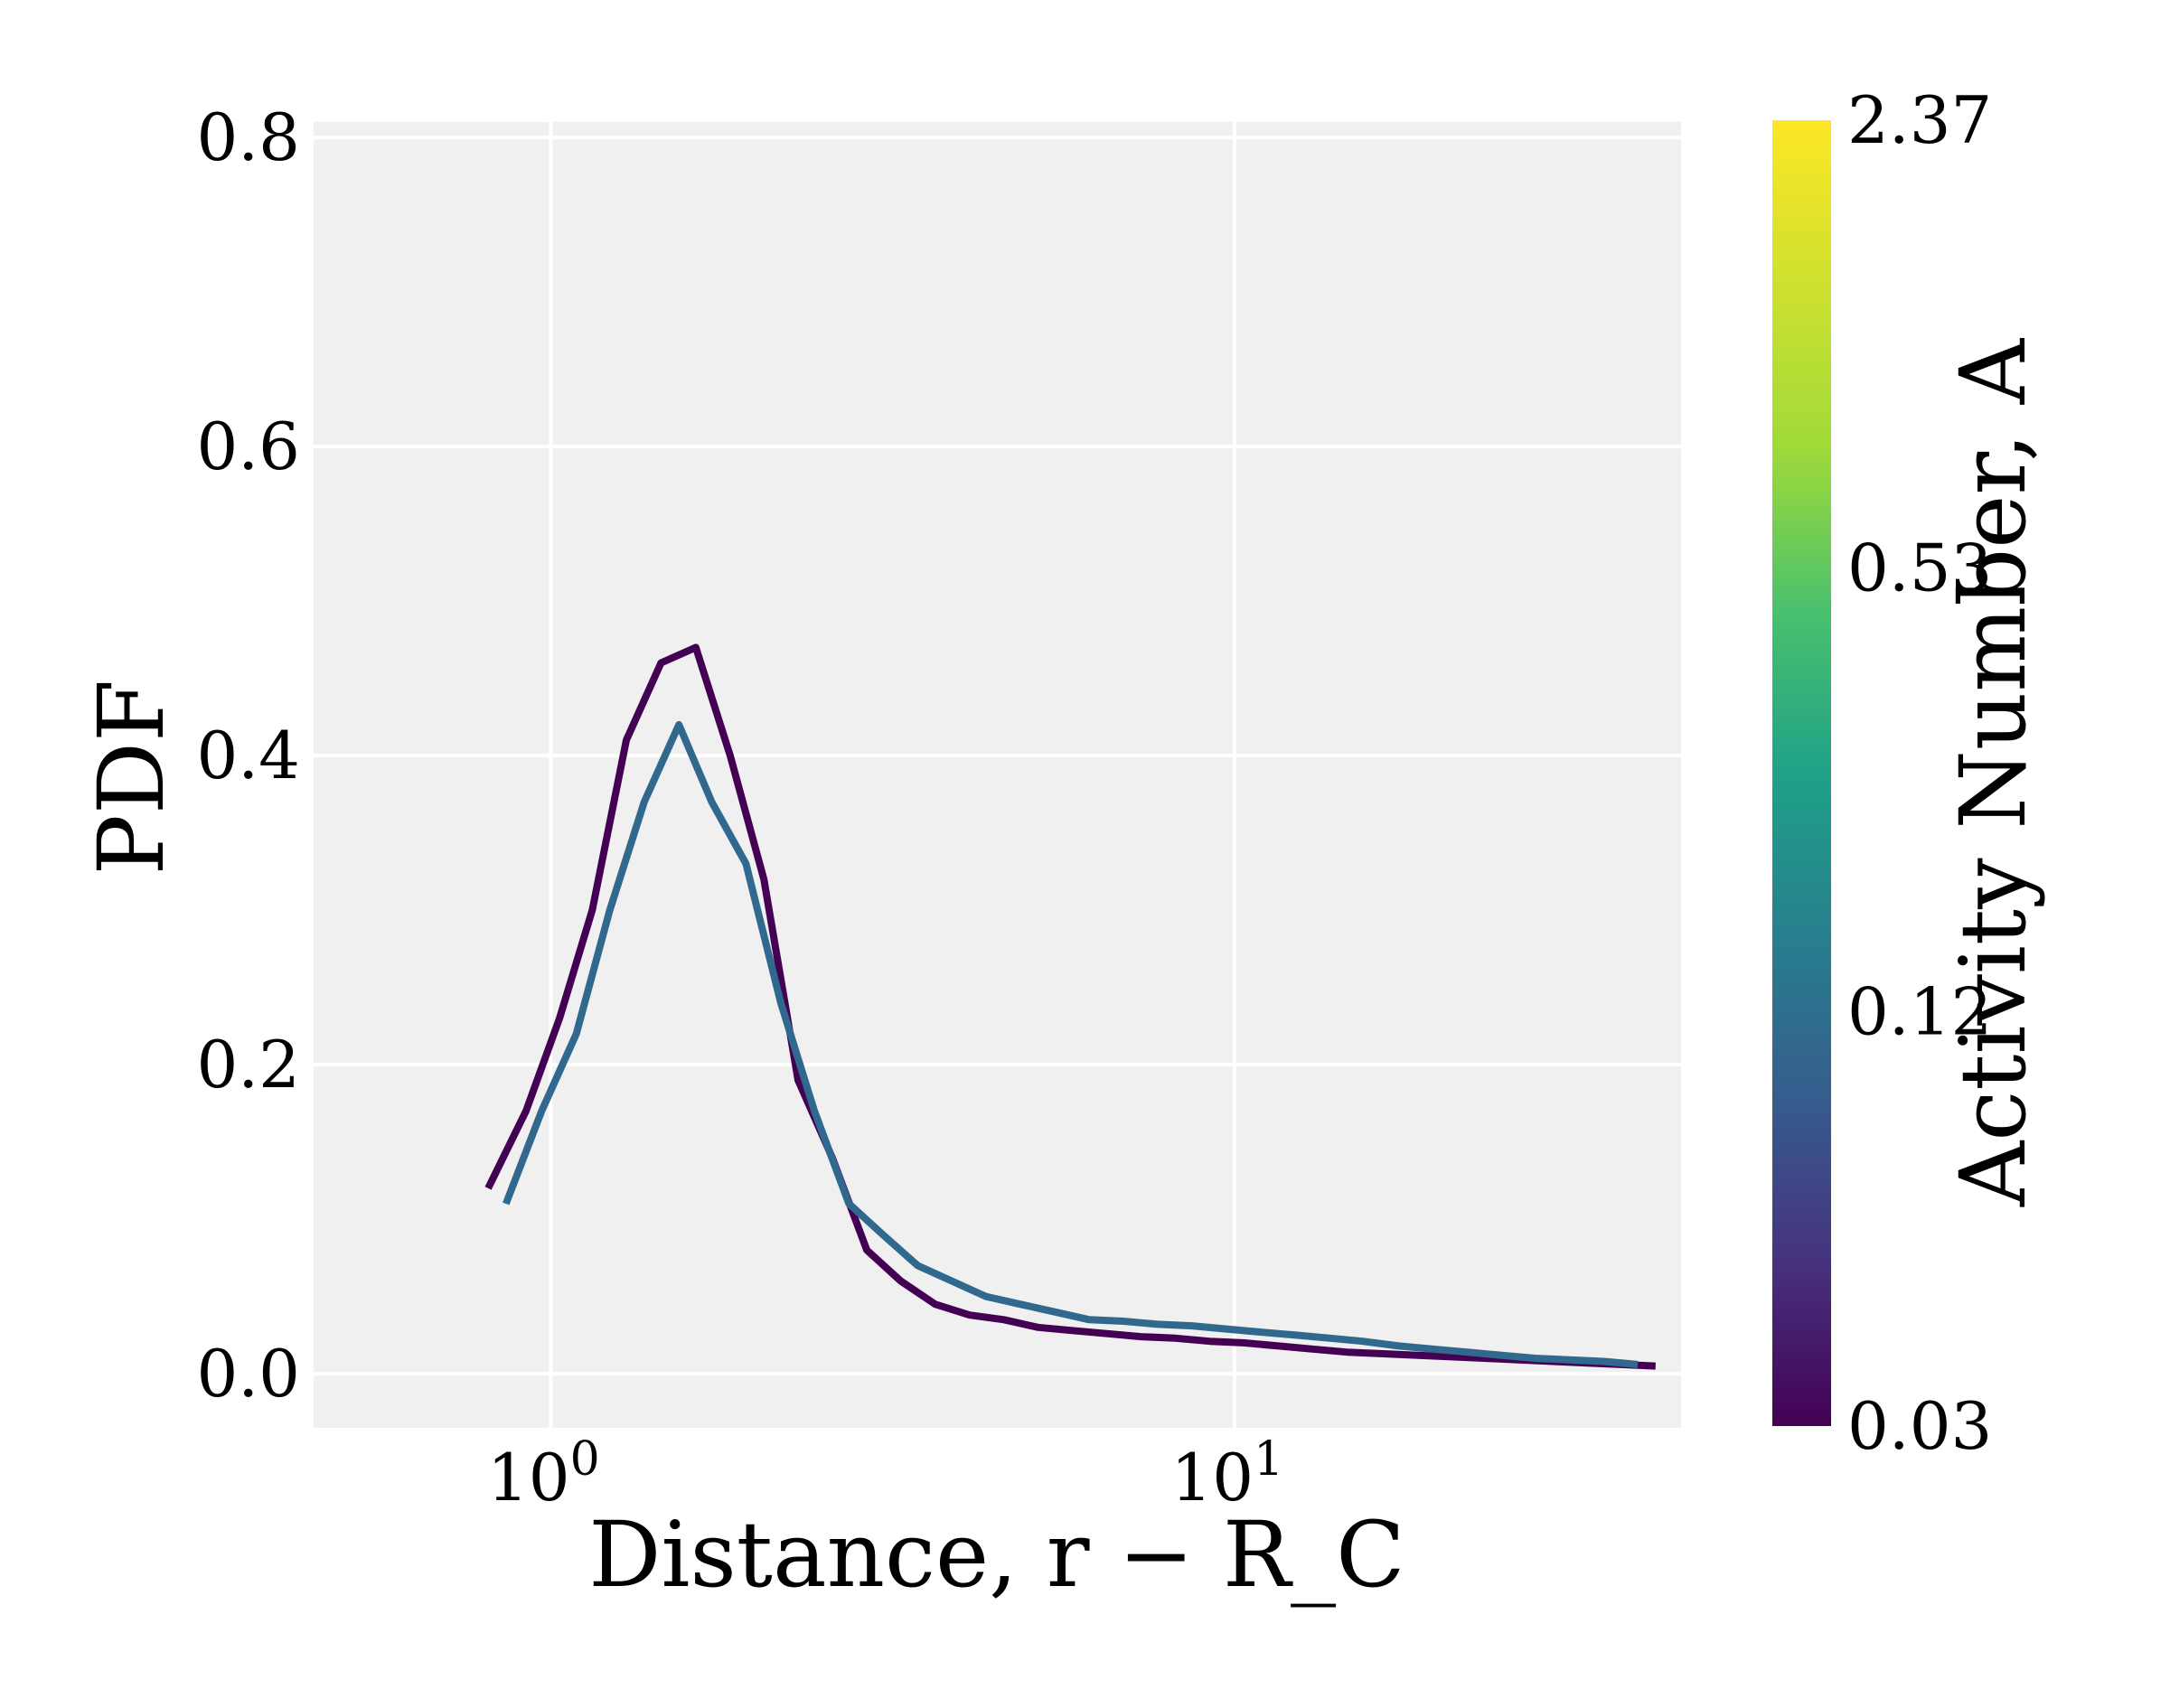  I want to click on y-tick-label: 0.2, so click(248, 1065).